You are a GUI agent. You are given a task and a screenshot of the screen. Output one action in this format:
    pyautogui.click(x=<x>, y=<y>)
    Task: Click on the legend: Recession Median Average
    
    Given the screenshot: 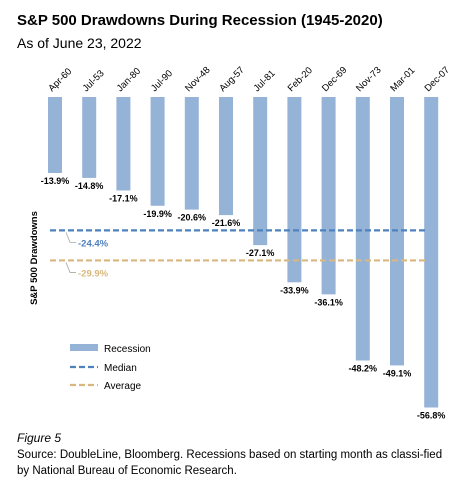 What is the action you would take?
    pyautogui.click(x=110, y=368)
    